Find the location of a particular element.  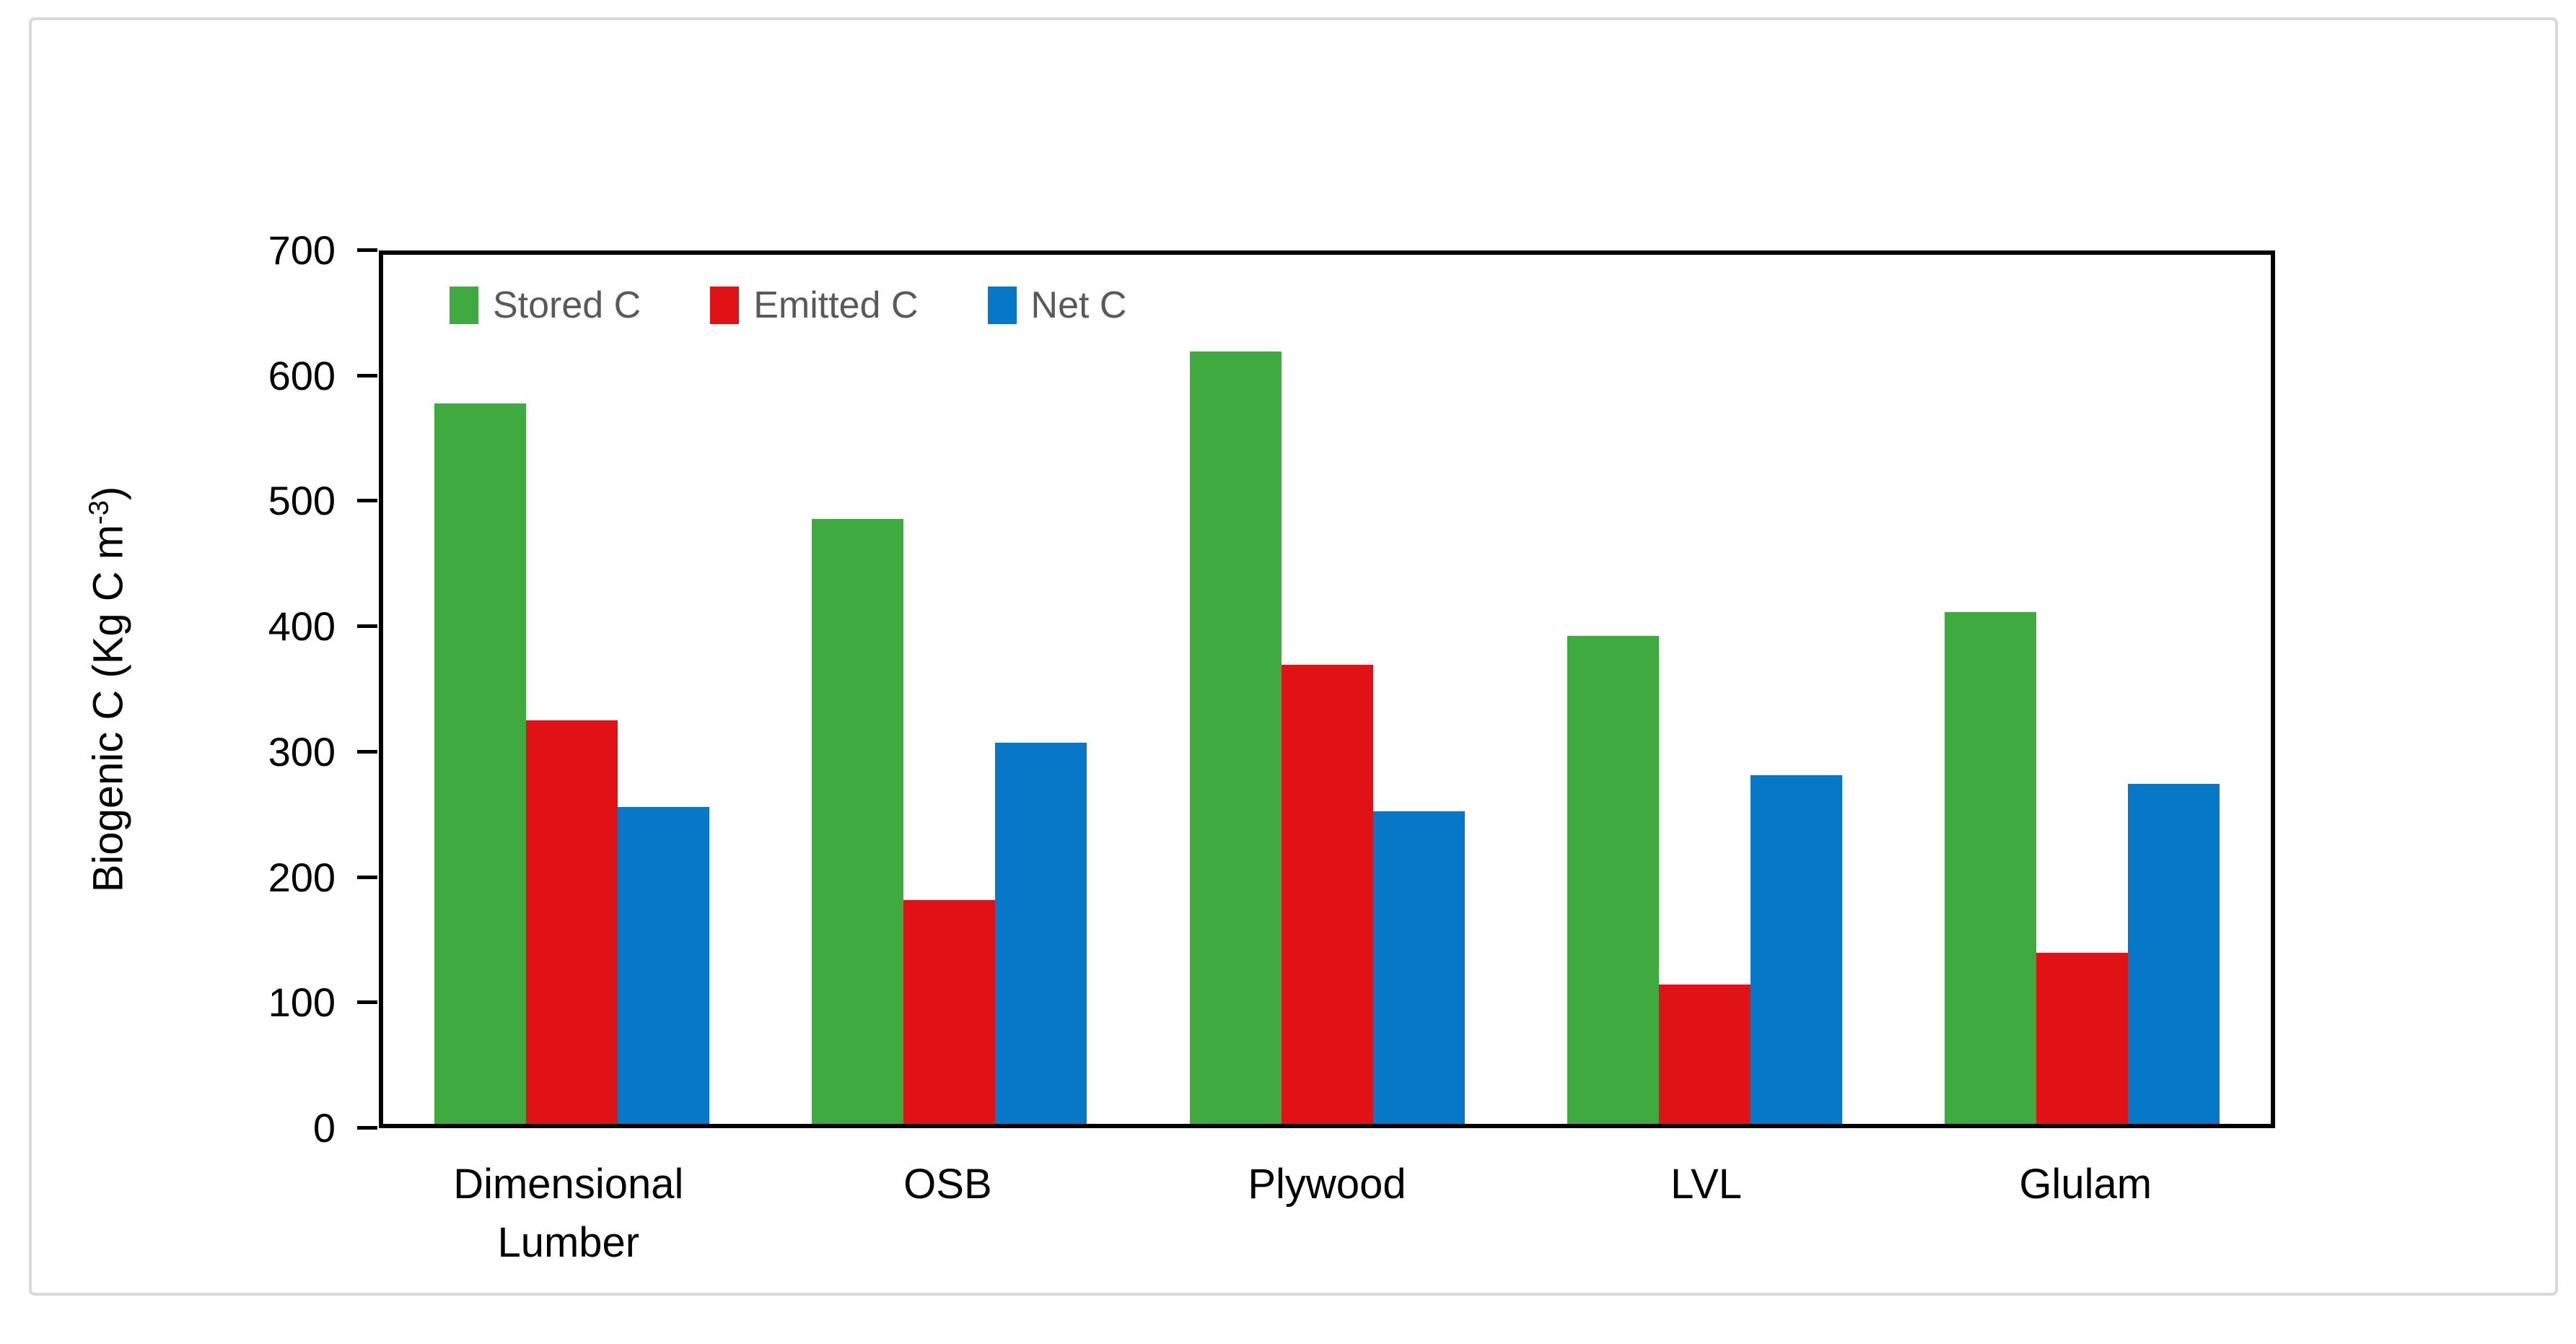

x-axis-label-glulam: Glulam is located at coordinates (2085, 1184).